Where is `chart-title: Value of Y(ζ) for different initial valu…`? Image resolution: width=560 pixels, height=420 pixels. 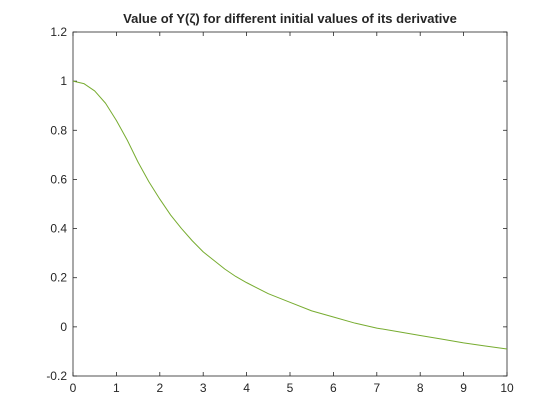 chart-title: Value of Y(ζ) for different initial valu… is located at coordinates (290, 18).